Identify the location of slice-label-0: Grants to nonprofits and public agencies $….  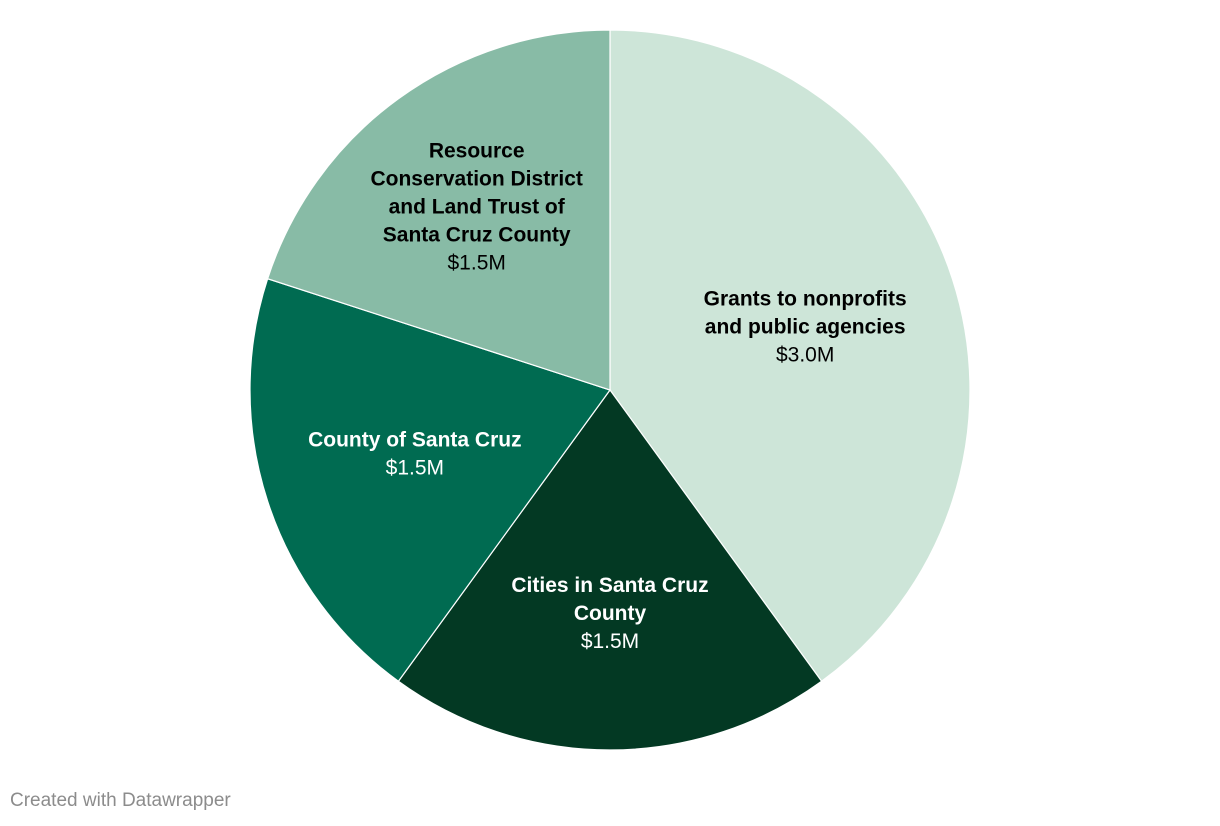
(805, 327).